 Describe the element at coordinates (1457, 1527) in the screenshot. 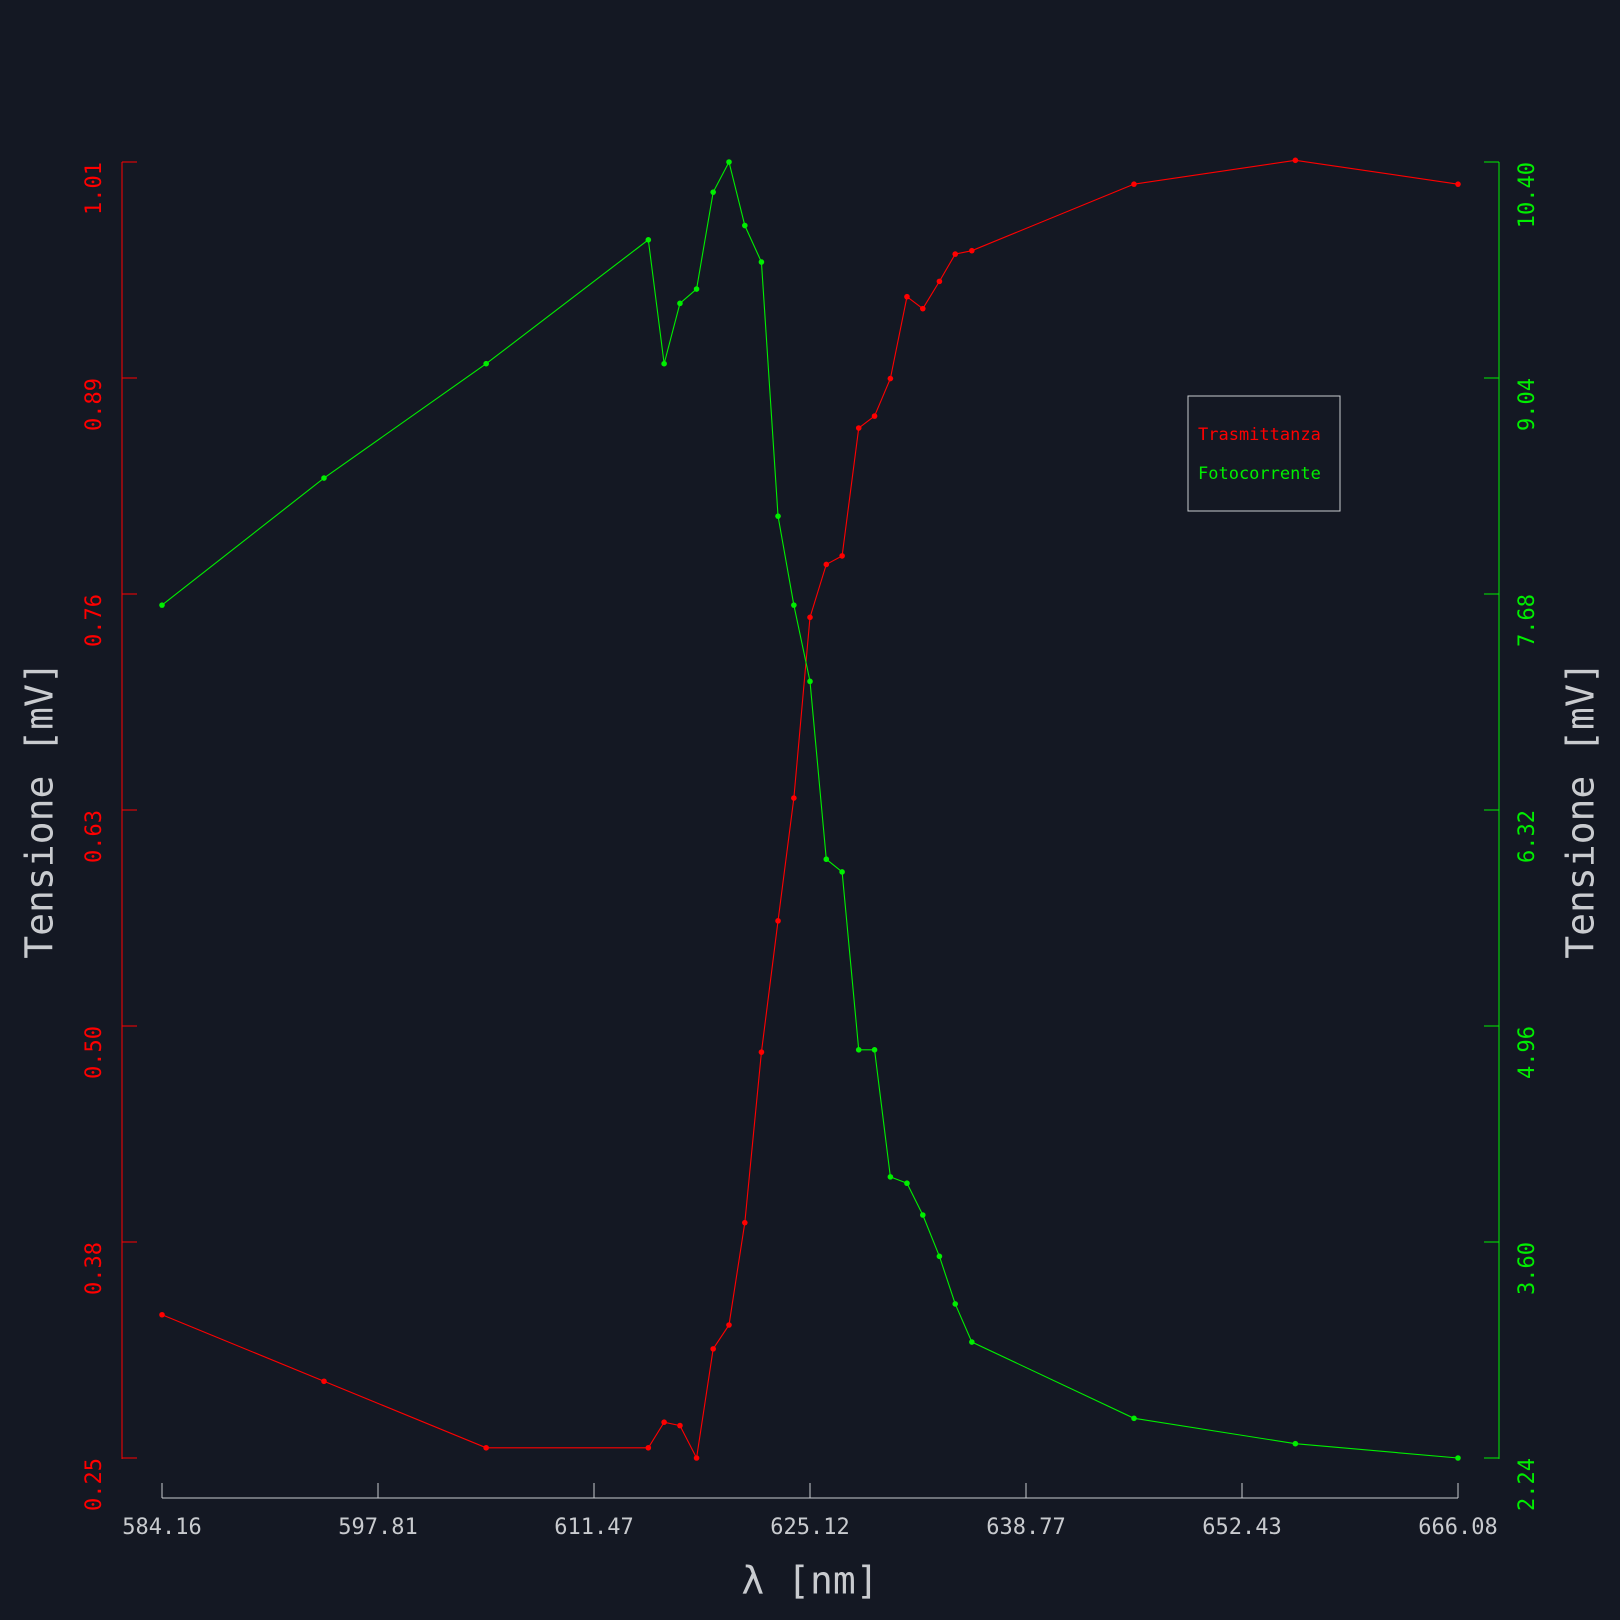

I see `x-tick-label: 666.08` at that location.